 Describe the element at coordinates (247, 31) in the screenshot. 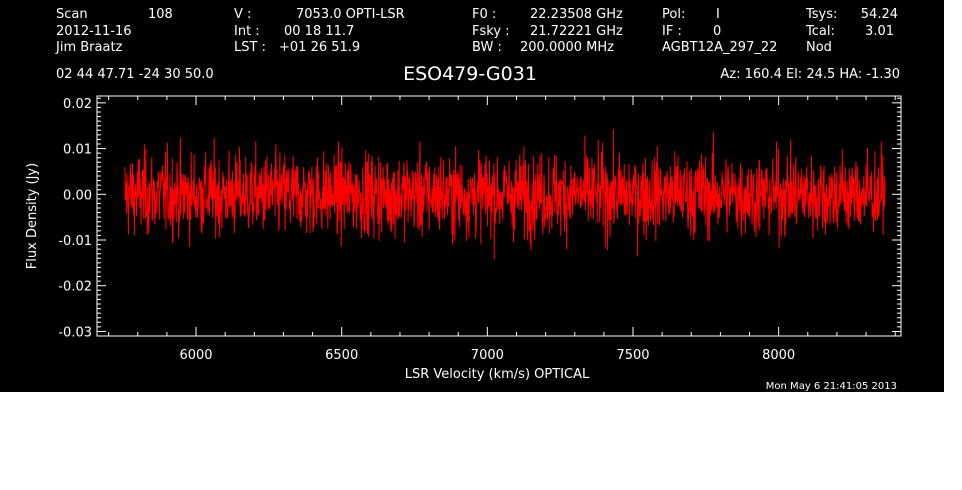

I see `integration-label: Int :` at that location.